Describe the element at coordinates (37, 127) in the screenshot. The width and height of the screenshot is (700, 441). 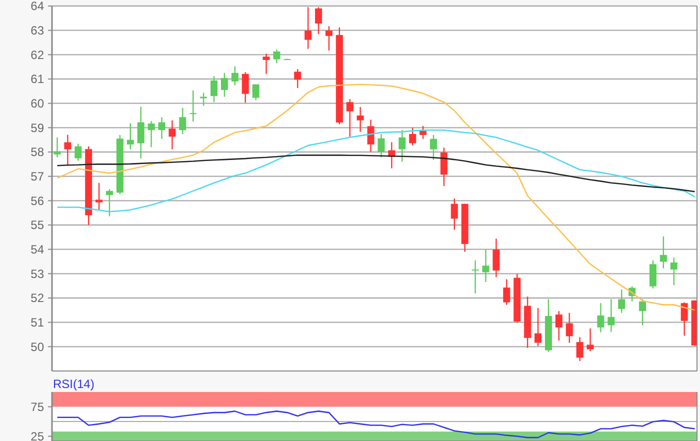
I see `y-tick-label: 59` at that location.